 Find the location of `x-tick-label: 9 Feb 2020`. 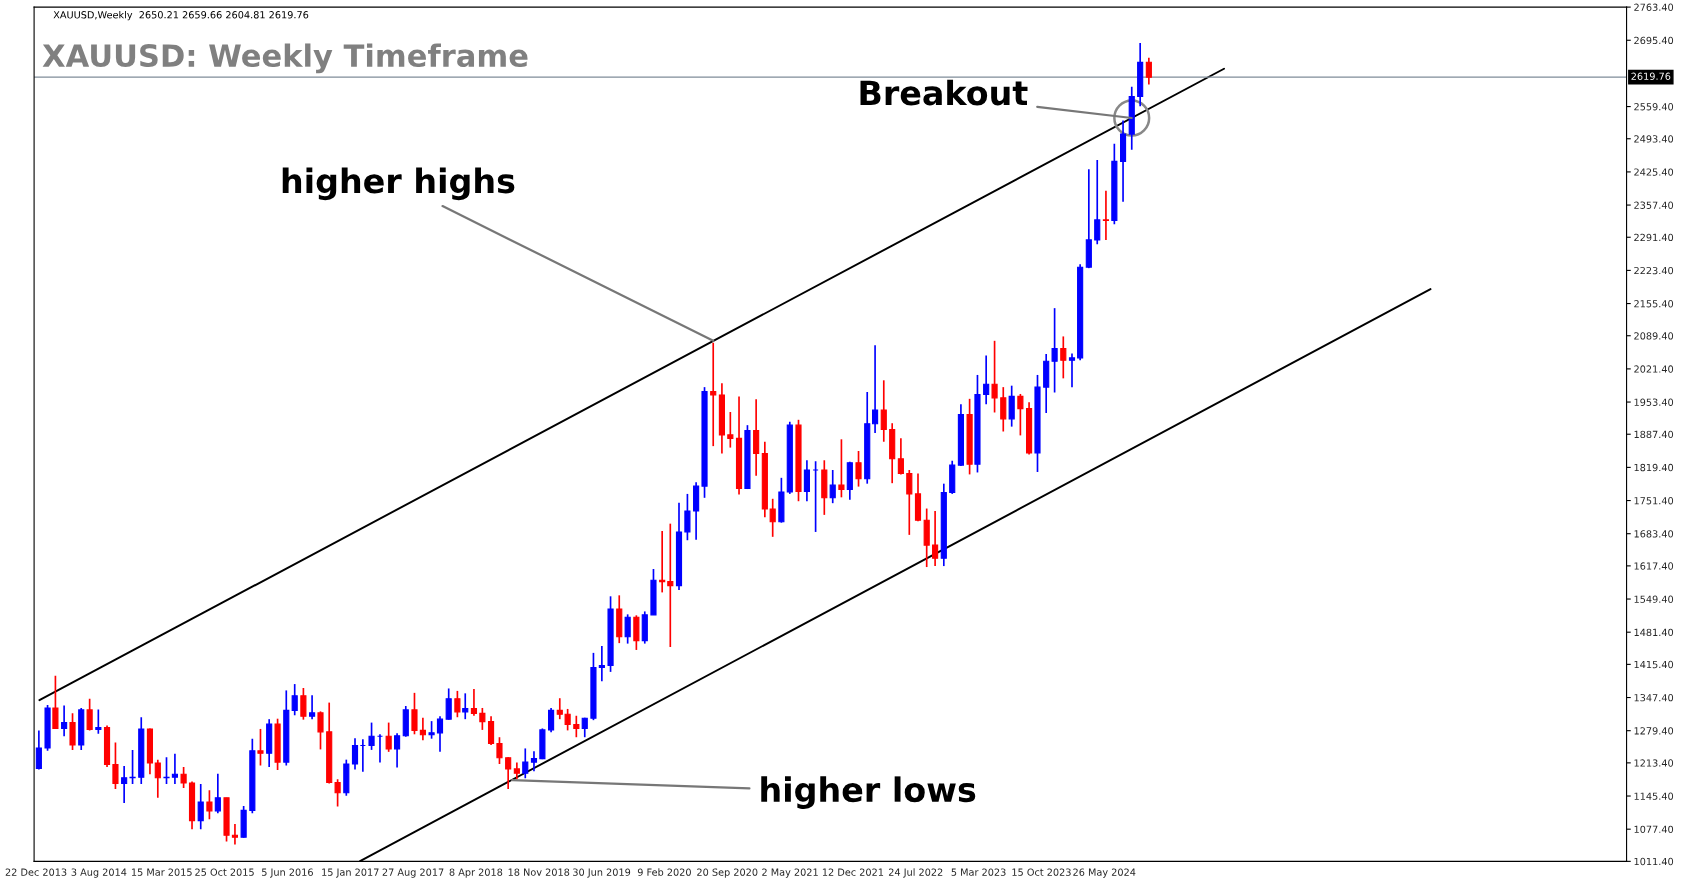

x-tick-label: 9 Feb 2020 is located at coordinates (664, 872).